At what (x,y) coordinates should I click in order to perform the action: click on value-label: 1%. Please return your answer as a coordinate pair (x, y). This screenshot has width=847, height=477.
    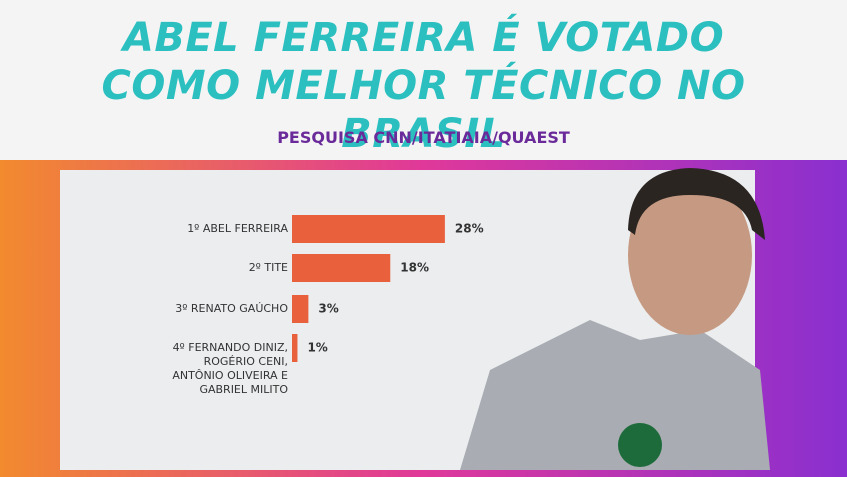
    Looking at the image, I should click on (317, 348).